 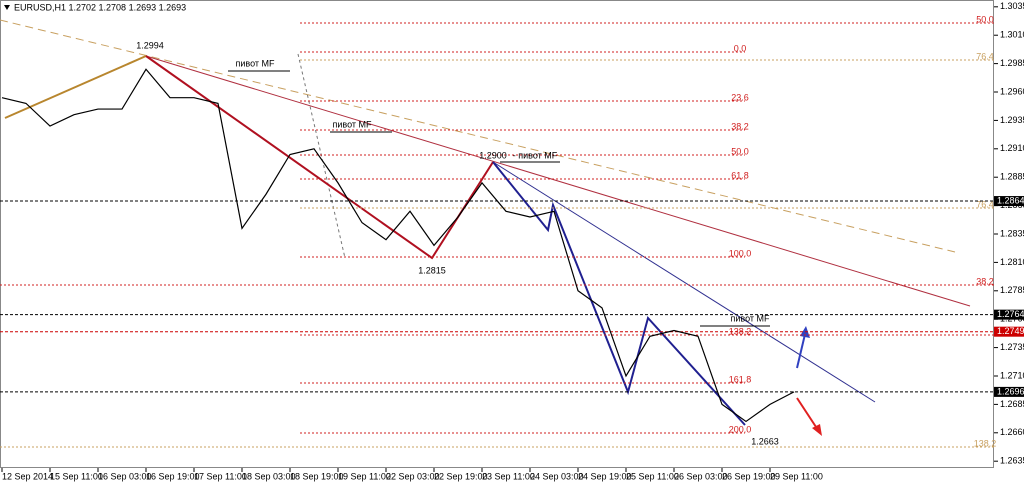 What do you see at coordinates (125, 476) in the screenshot?
I see `x-tick-label: 16 Sep 03:00` at bounding box center [125, 476].